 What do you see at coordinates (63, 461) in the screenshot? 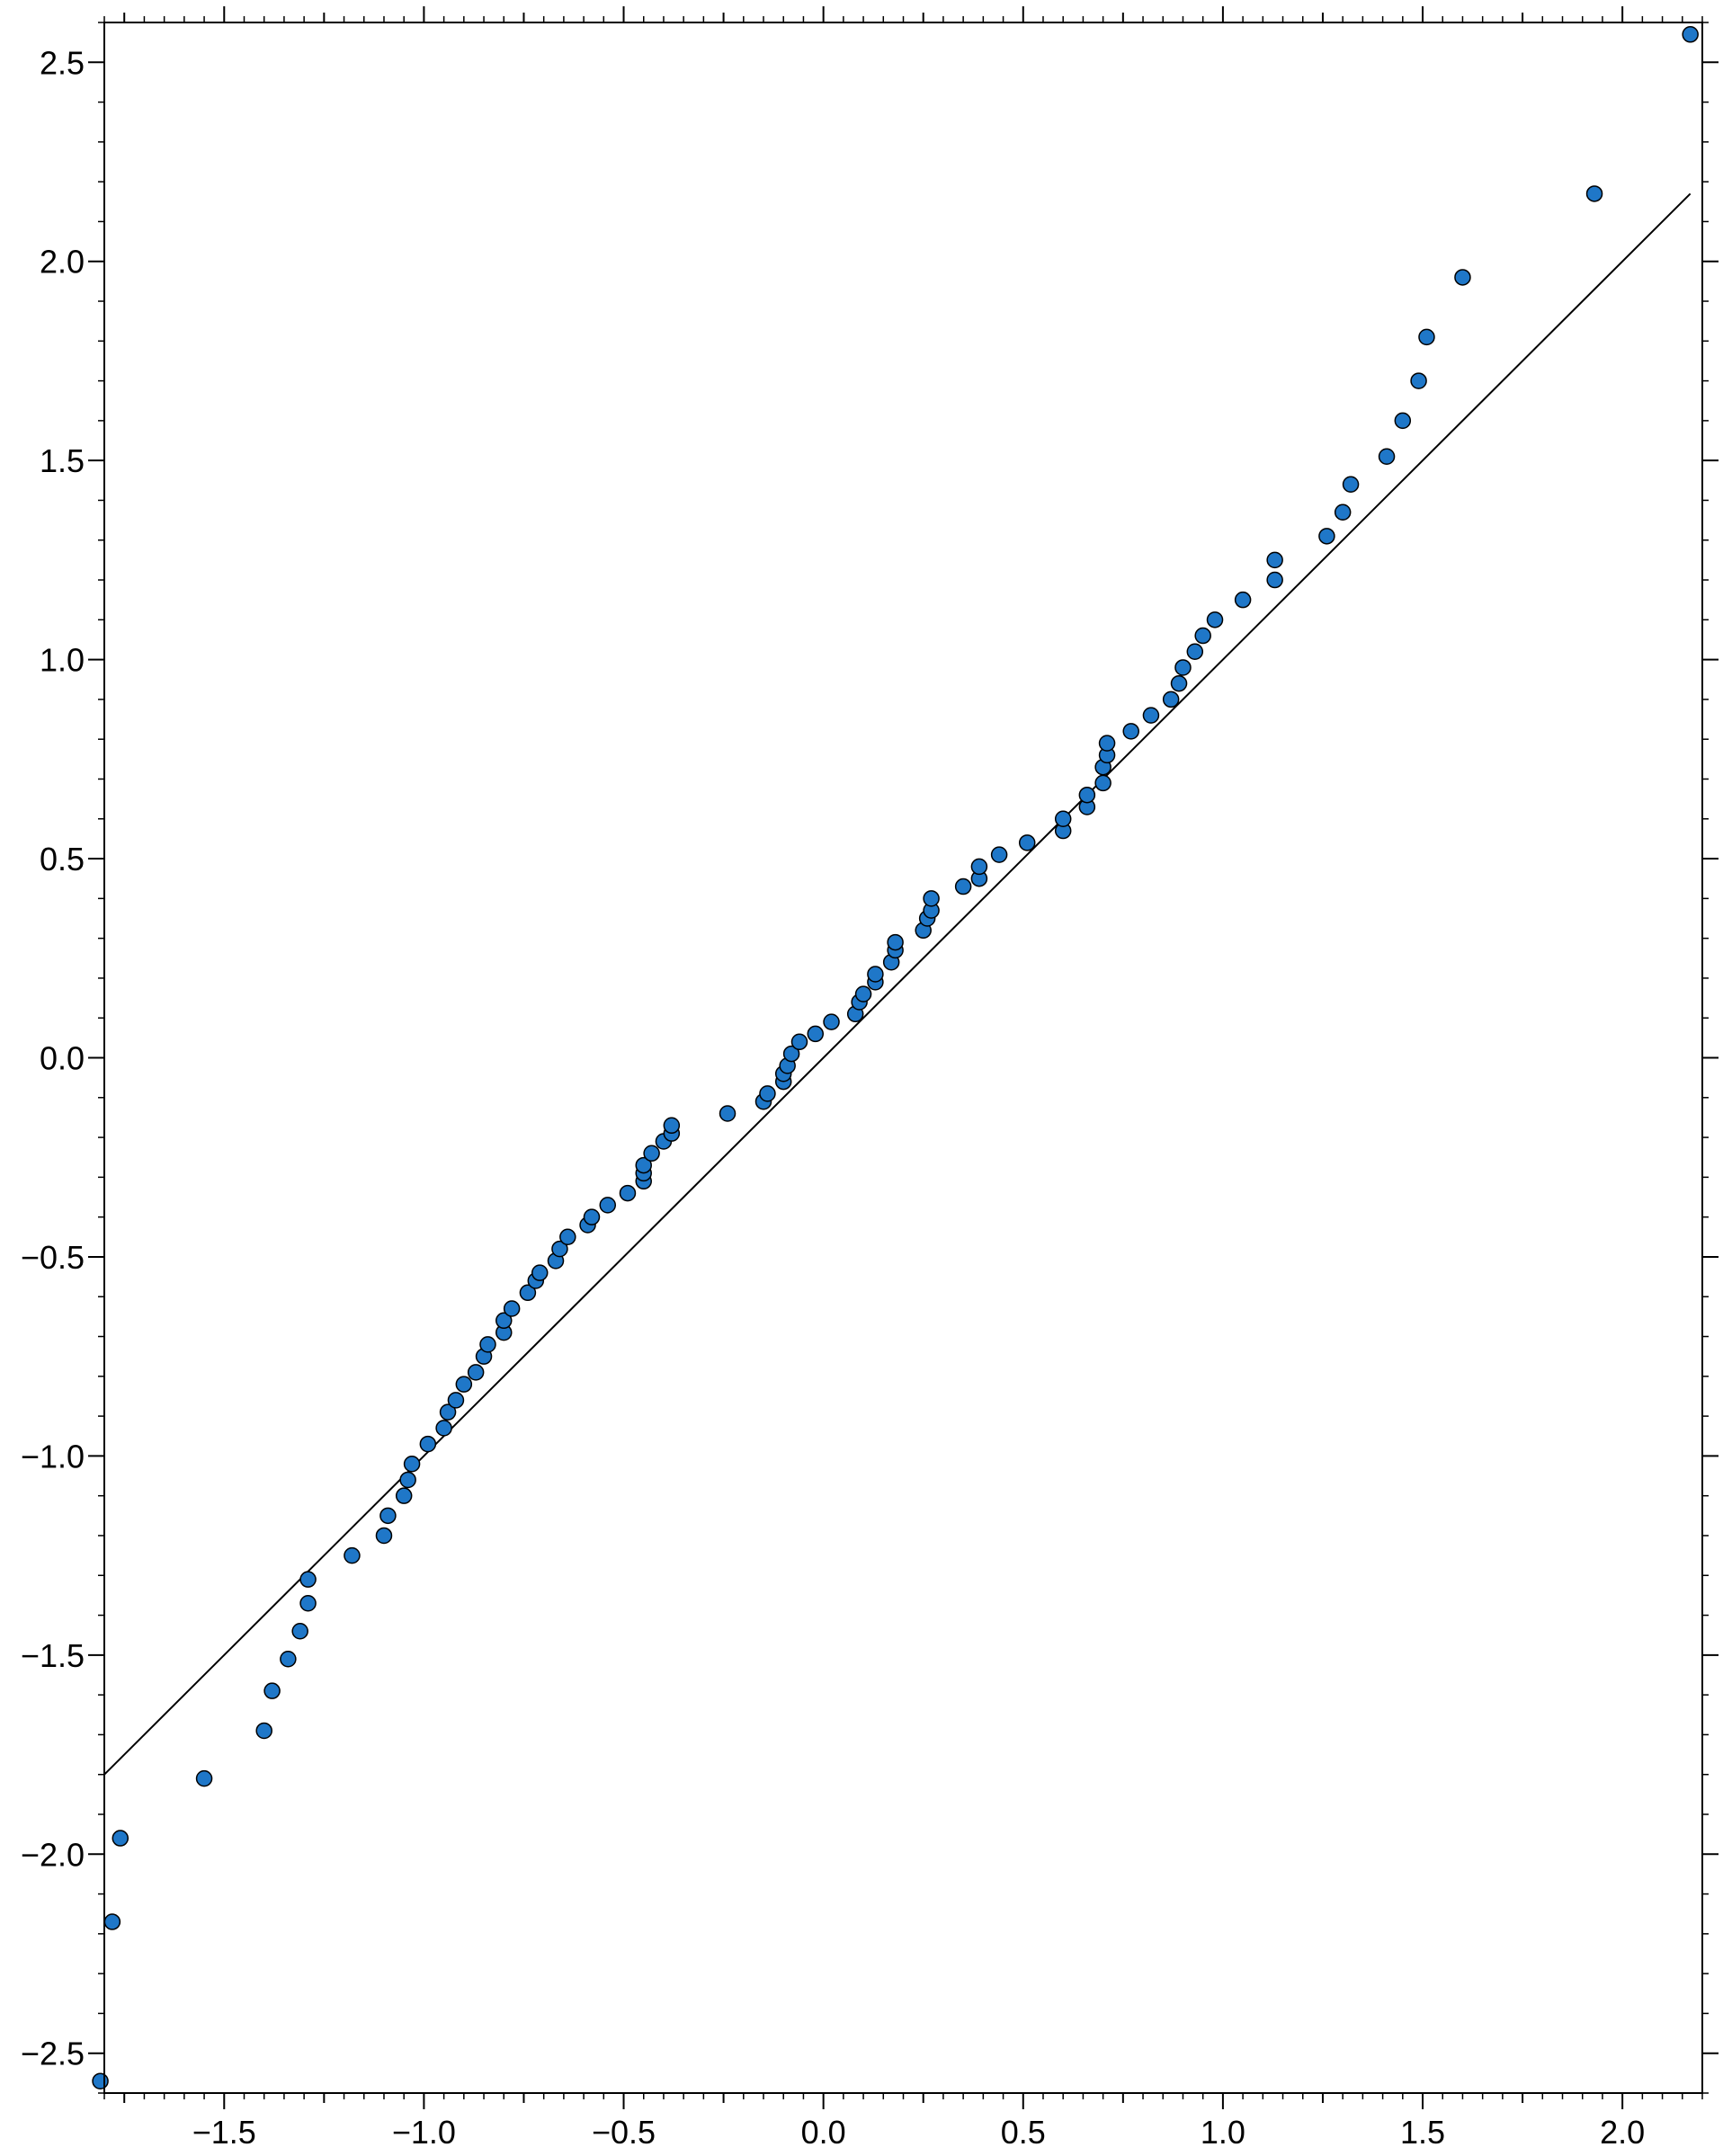
I see `y-tick-label: 1.5` at bounding box center [63, 461].